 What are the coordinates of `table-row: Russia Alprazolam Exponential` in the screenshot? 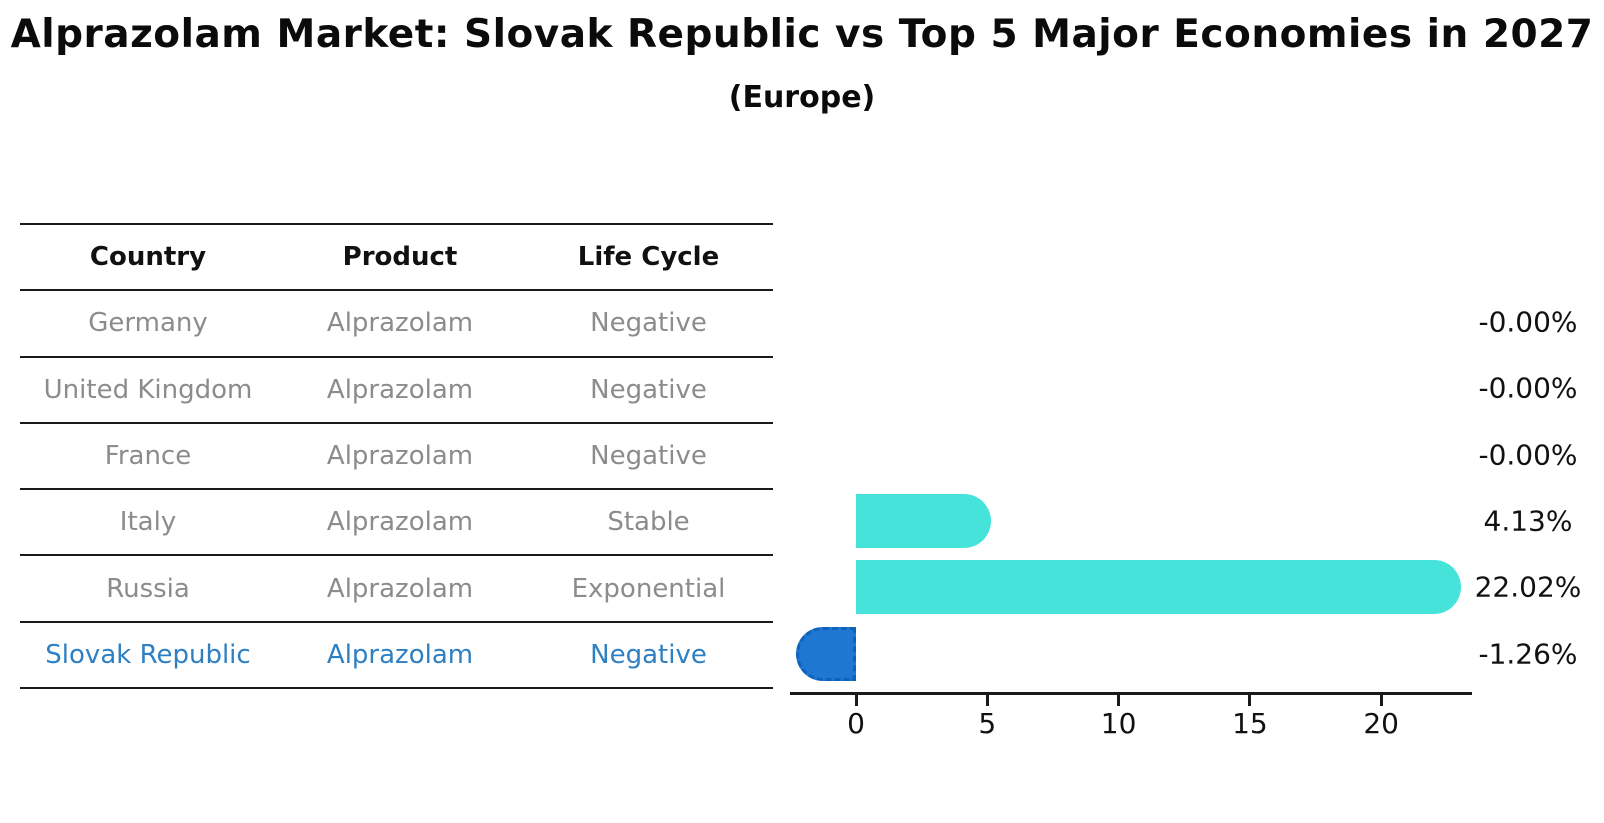 It's located at (396, 587).